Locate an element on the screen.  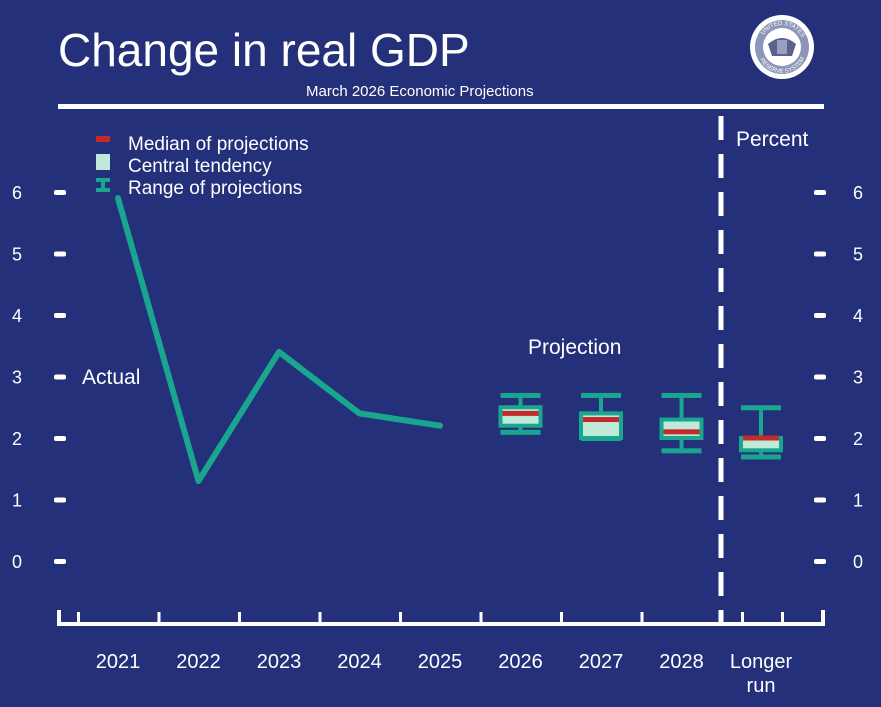
y-tick-label-left: 3 is located at coordinates (17, 378).